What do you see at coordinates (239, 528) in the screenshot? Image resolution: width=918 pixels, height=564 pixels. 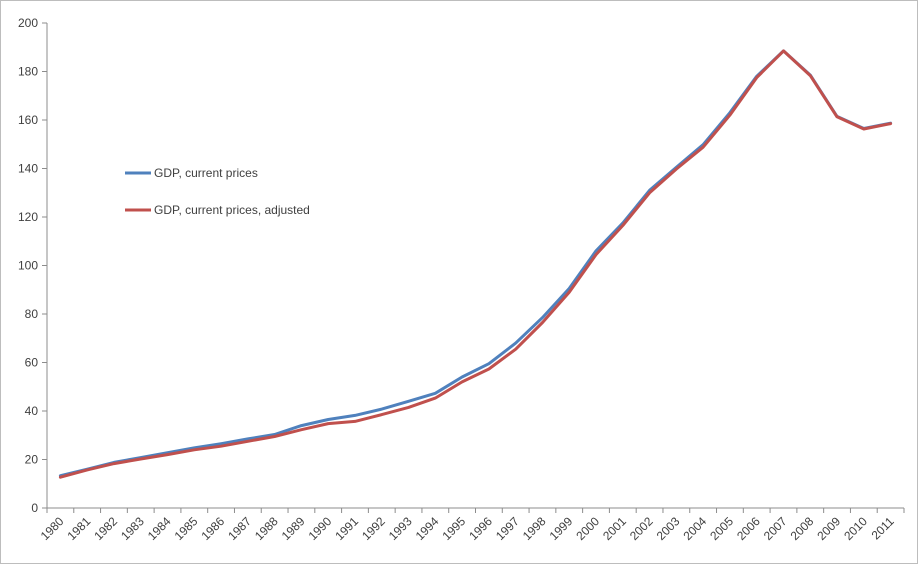 I see `x-tick-label: 1987` at bounding box center [239, 528].